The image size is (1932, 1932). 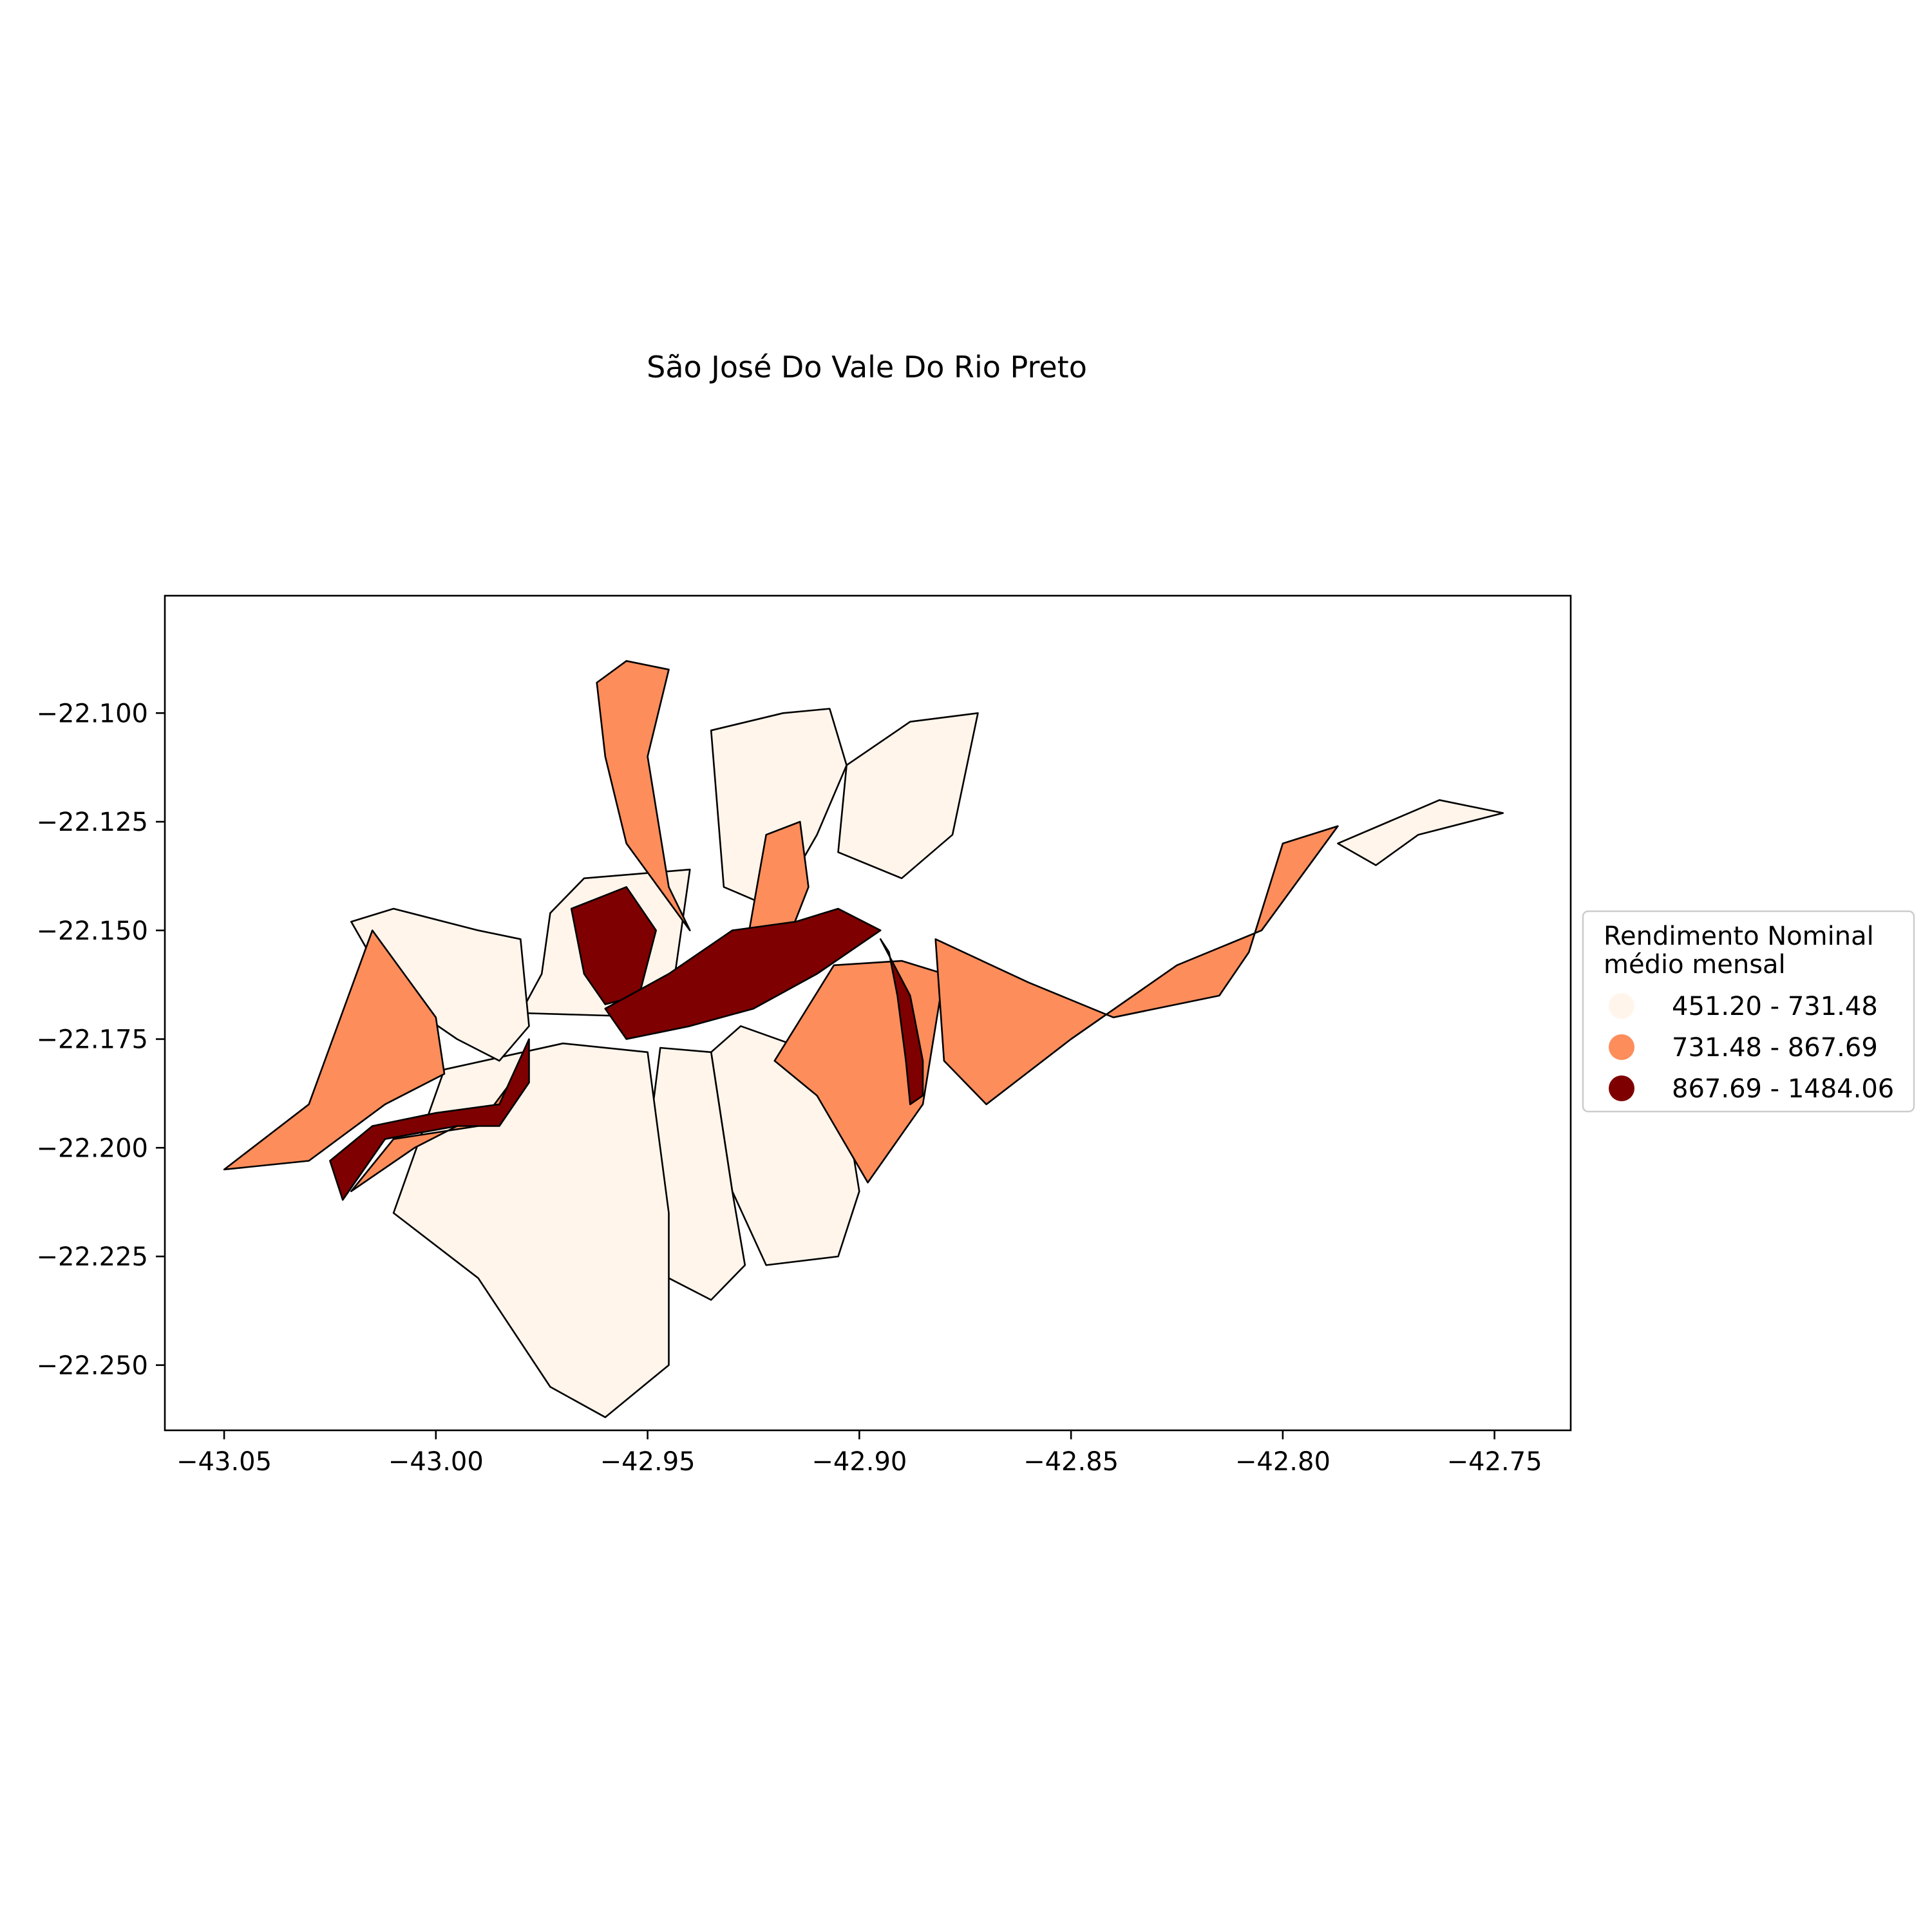 I want to click on legend-box, so click(x=1748, y=1011).